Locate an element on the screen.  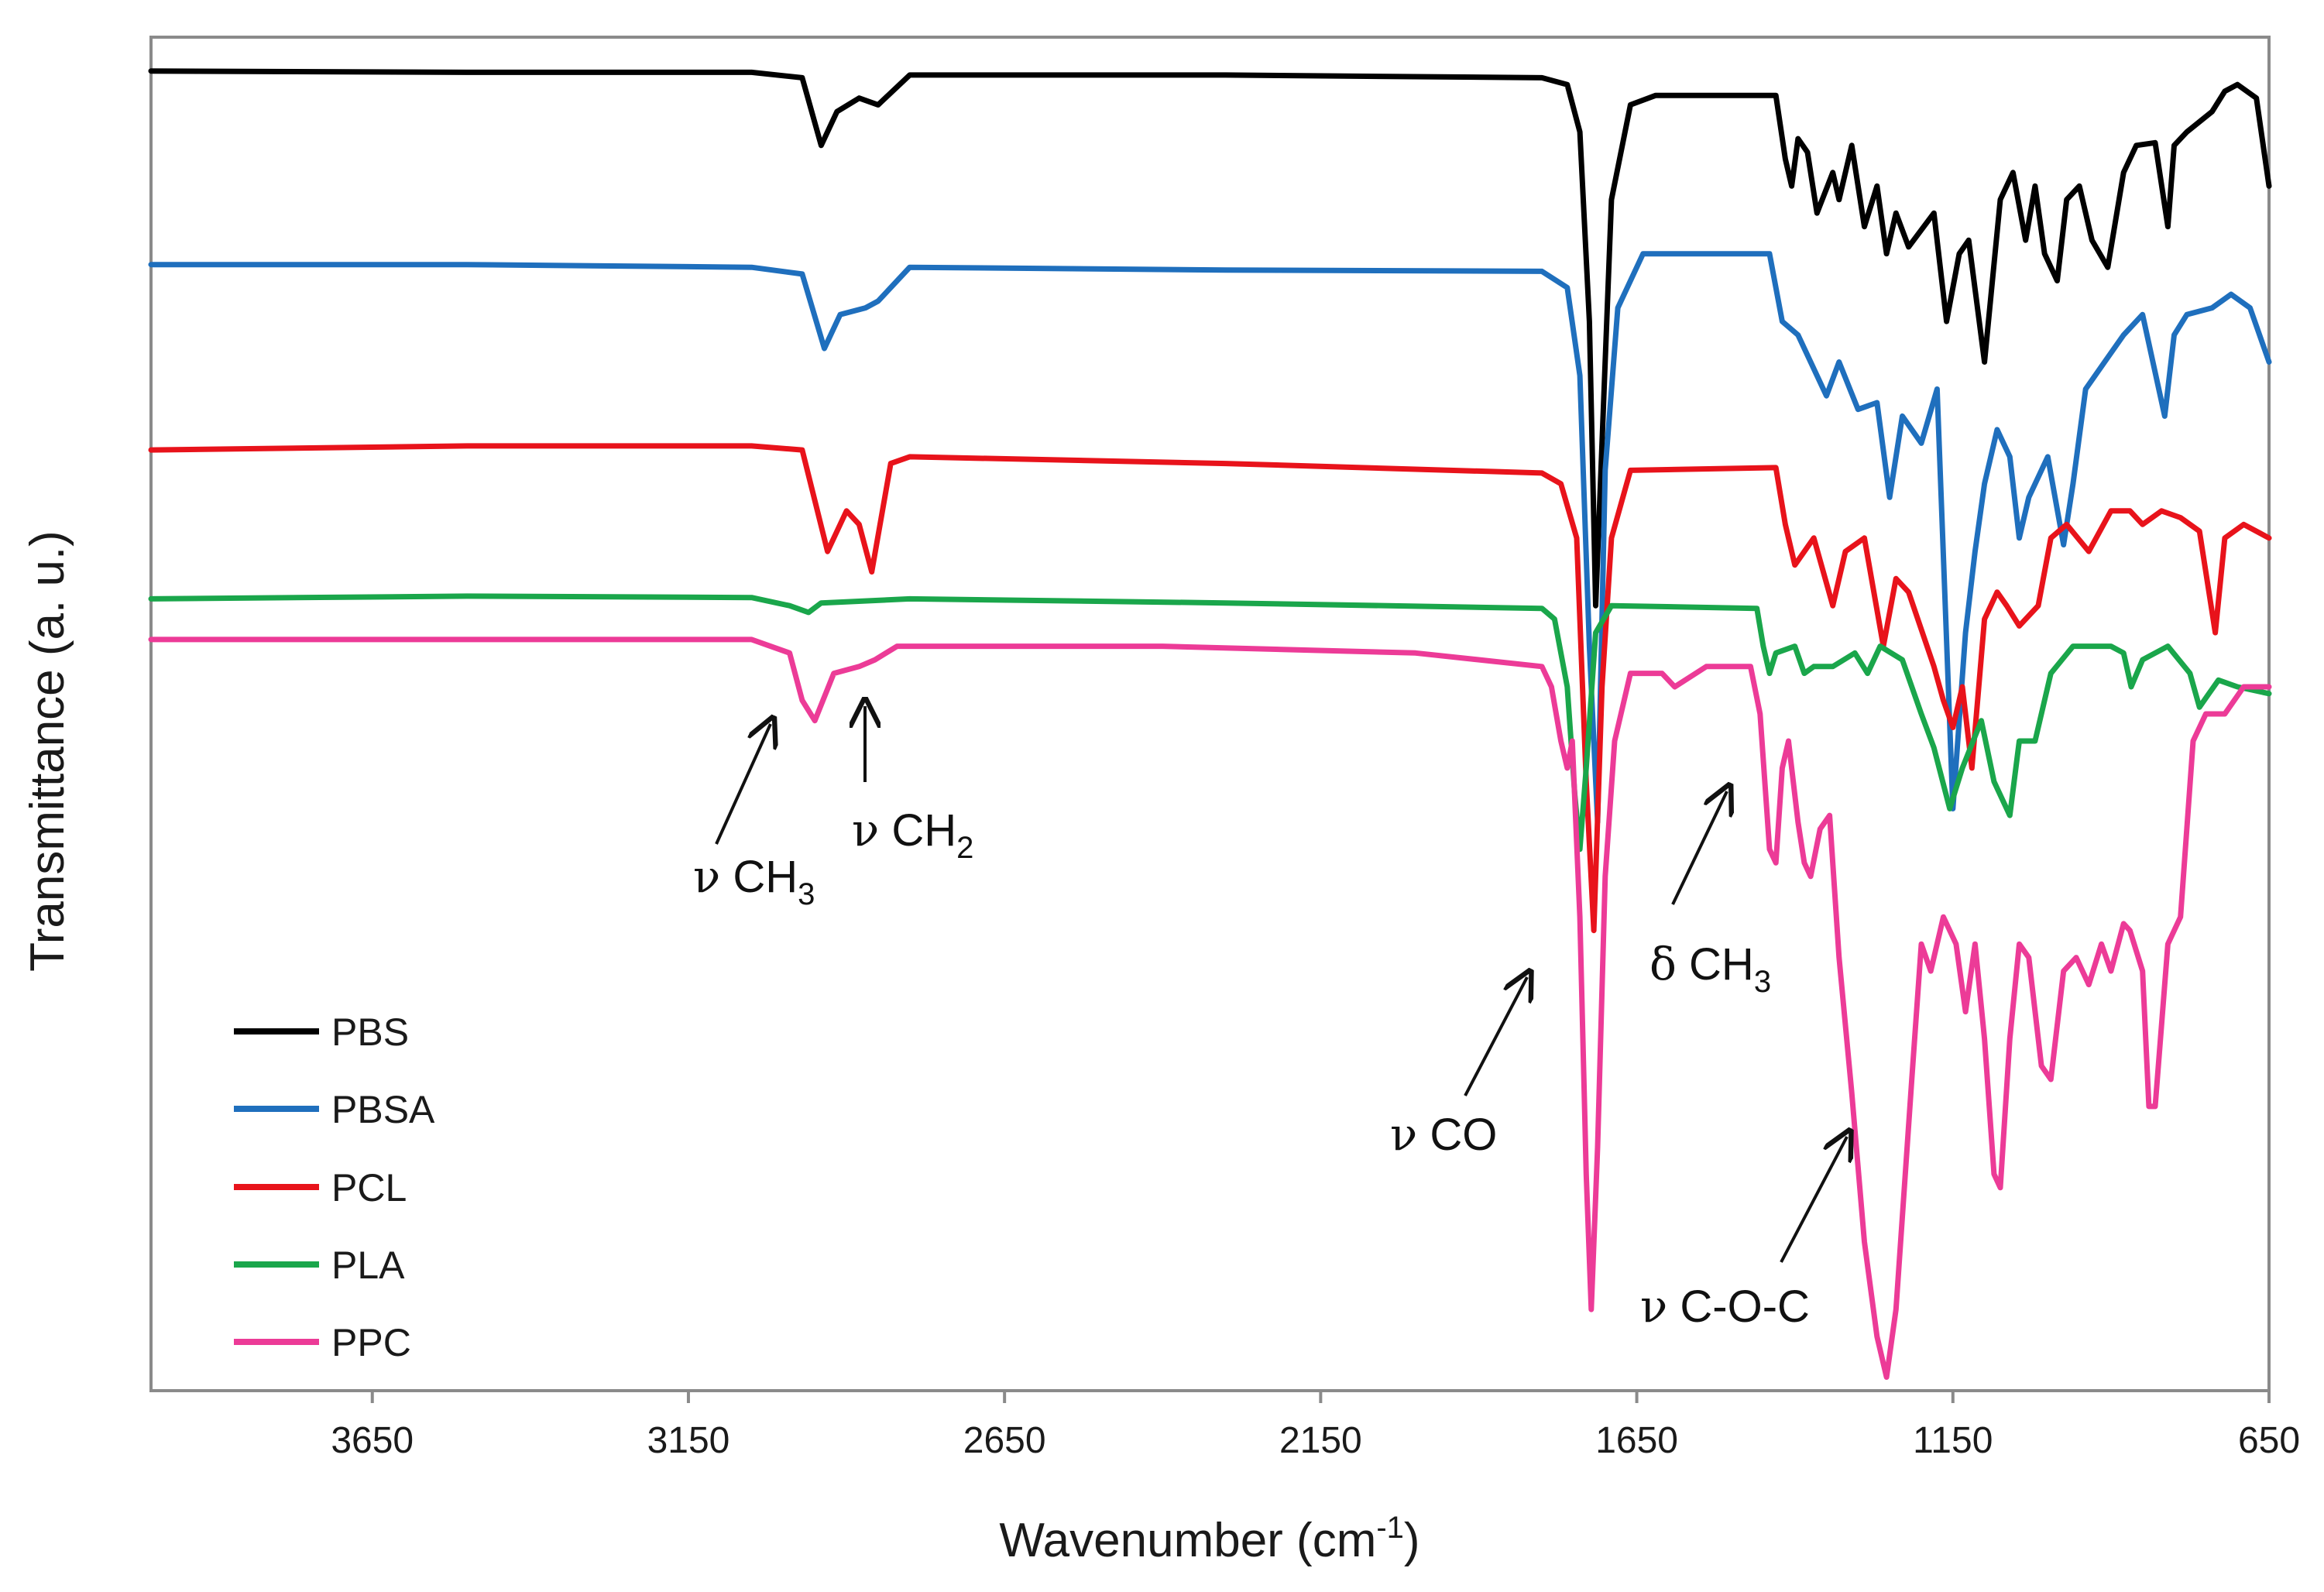
annotation-delta-ch3-greek: δ is located at coordinates (1663, 964).